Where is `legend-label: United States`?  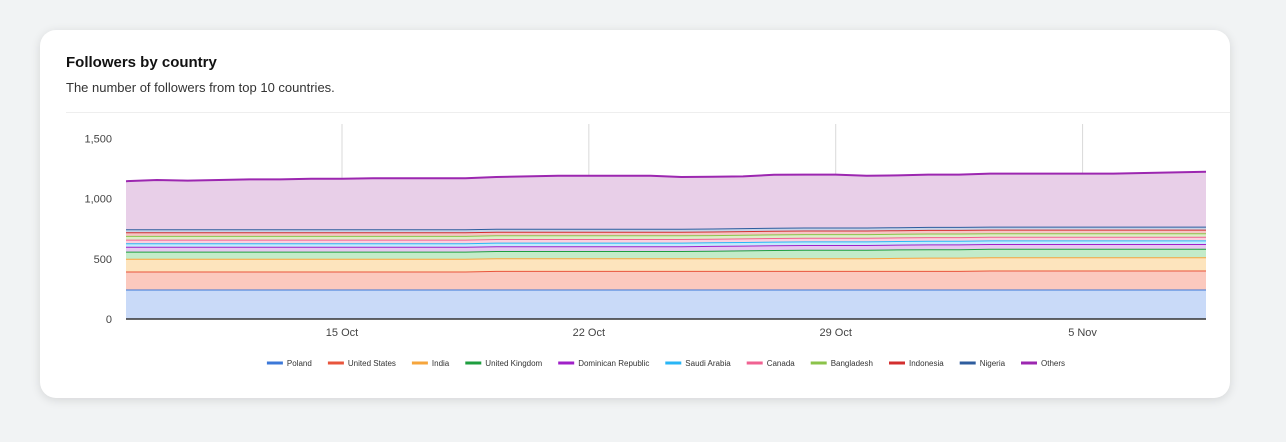
legend-label: United States is located at coordinates (372, 363).